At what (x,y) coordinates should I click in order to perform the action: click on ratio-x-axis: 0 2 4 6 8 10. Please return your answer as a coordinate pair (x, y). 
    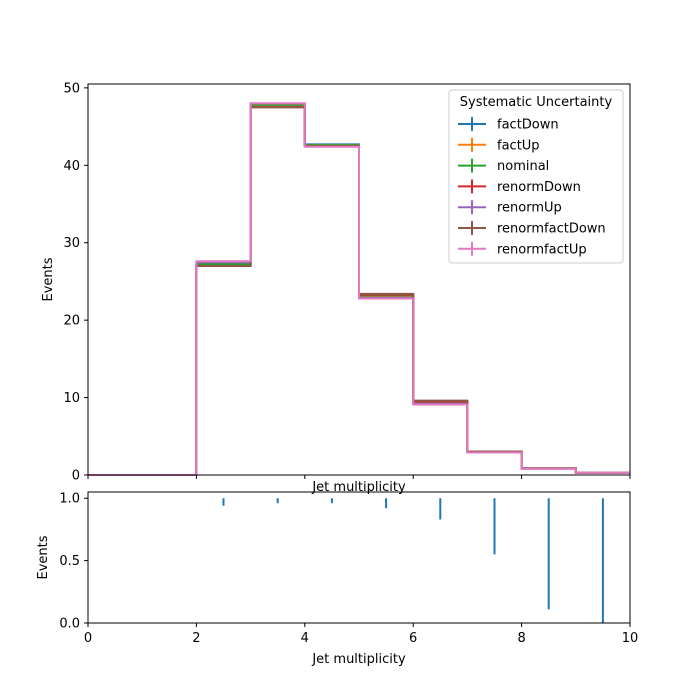
    Looking at the image, I should click on (361, 634).